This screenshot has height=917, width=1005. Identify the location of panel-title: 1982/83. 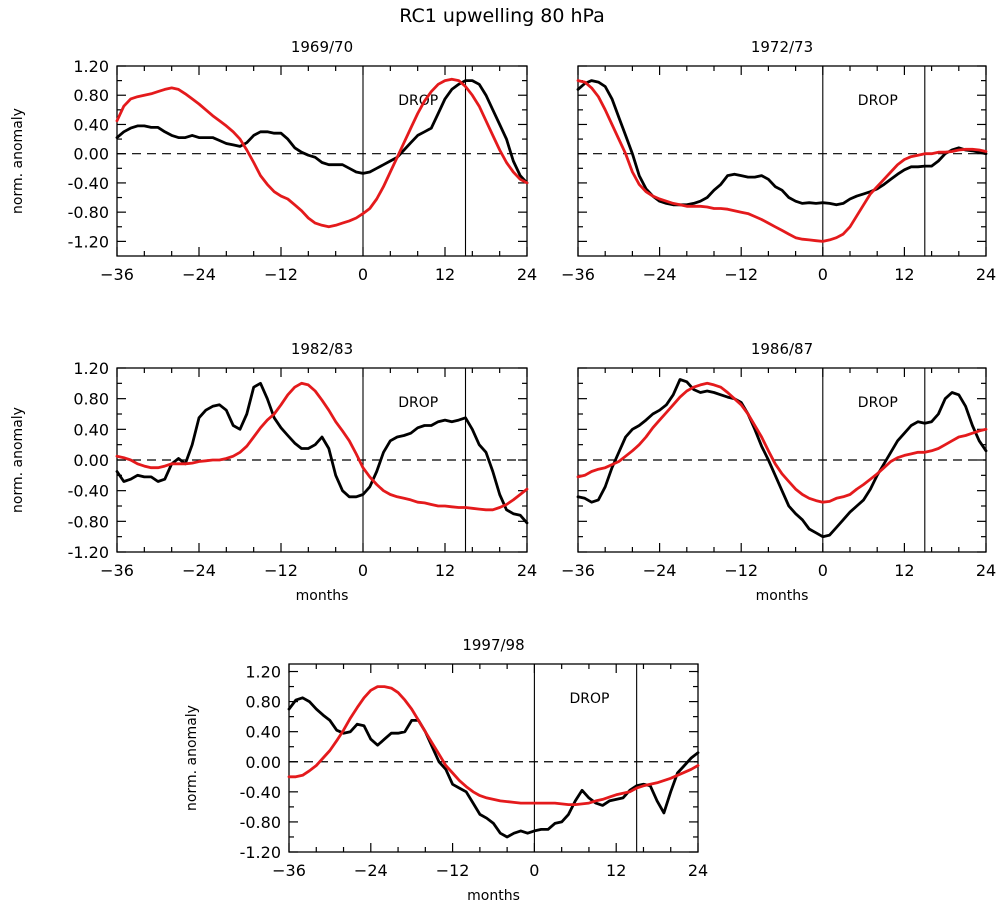
(322, 349).